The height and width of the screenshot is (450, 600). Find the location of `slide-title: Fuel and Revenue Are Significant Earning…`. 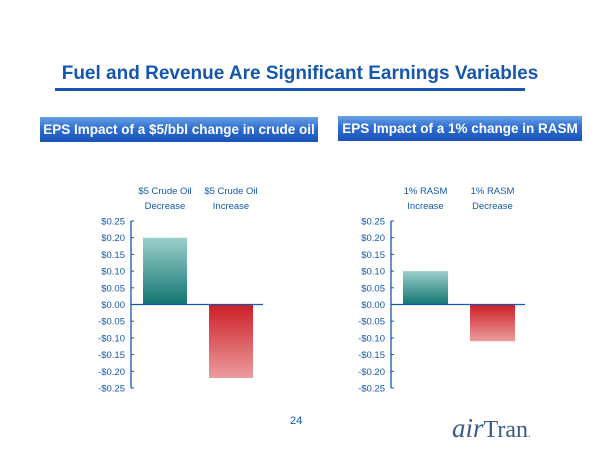

slide-title: Fuel and Revenue Are Significant Earning… is located at coordinates (300, 73).